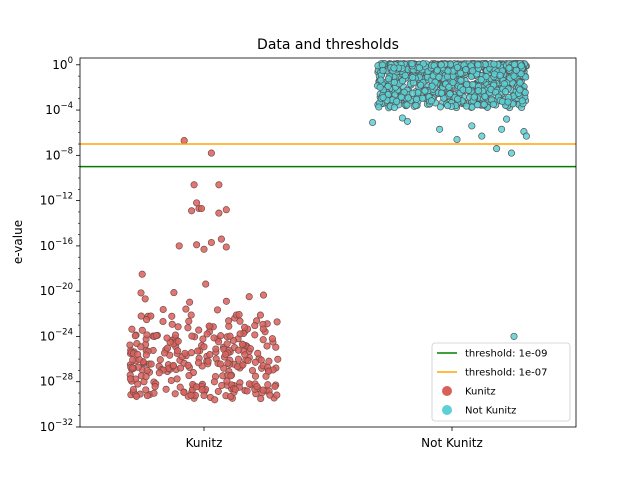 The image size is (640, 480). What do you see at coordinates (490, 411) in the screenshot?
I see `legend-label: Not Kunitz` at bounding box center [490, 411].